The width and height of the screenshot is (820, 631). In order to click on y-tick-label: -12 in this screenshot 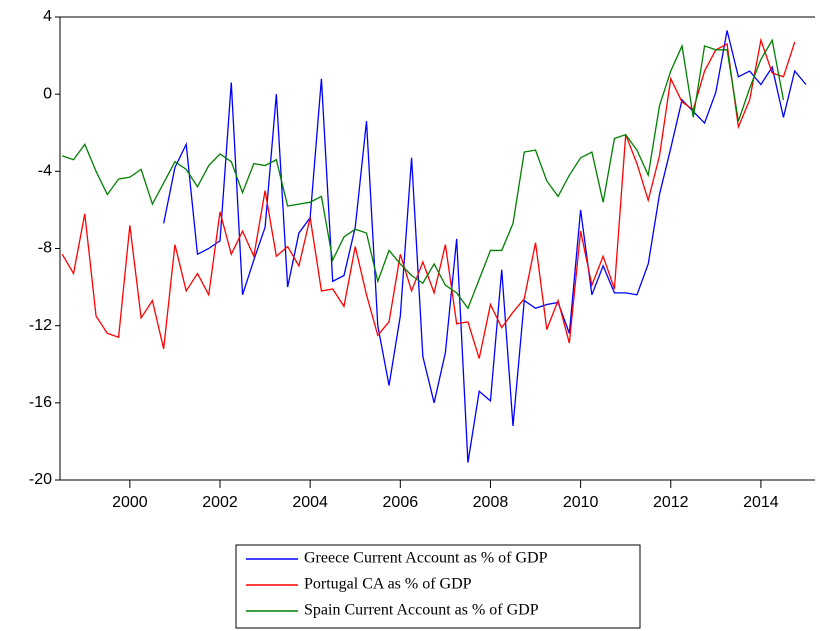, I will do `click(40, 325)`.